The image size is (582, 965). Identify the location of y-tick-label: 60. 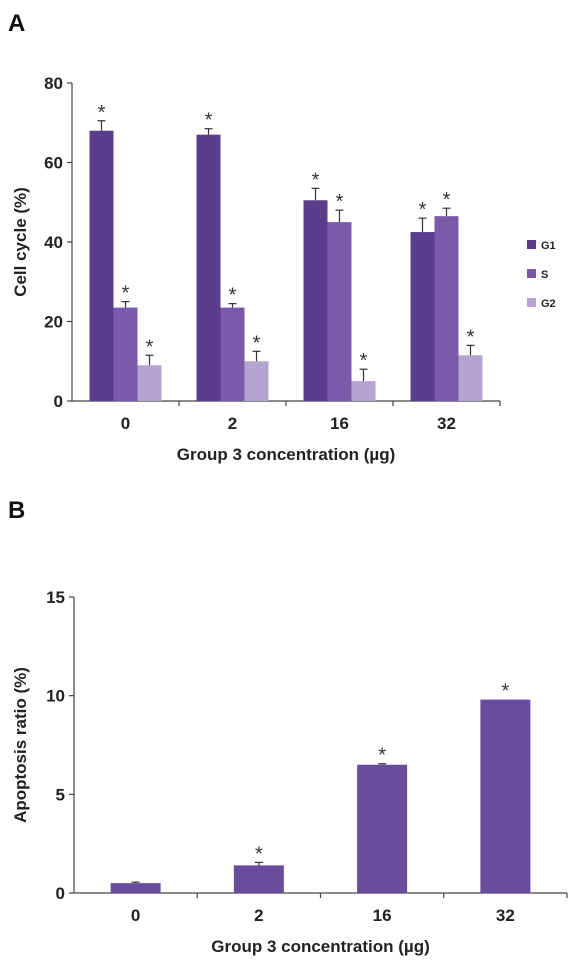
(53, 163).